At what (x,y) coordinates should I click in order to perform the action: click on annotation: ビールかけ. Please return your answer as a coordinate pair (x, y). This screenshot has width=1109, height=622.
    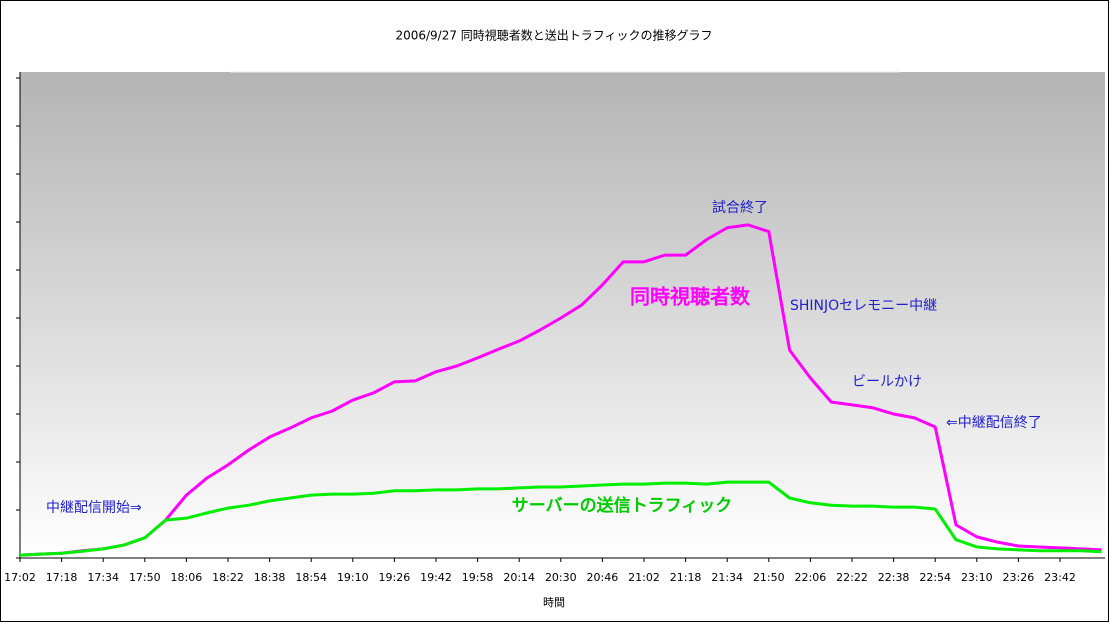
    Looking at the image, I should click on (887, 382).